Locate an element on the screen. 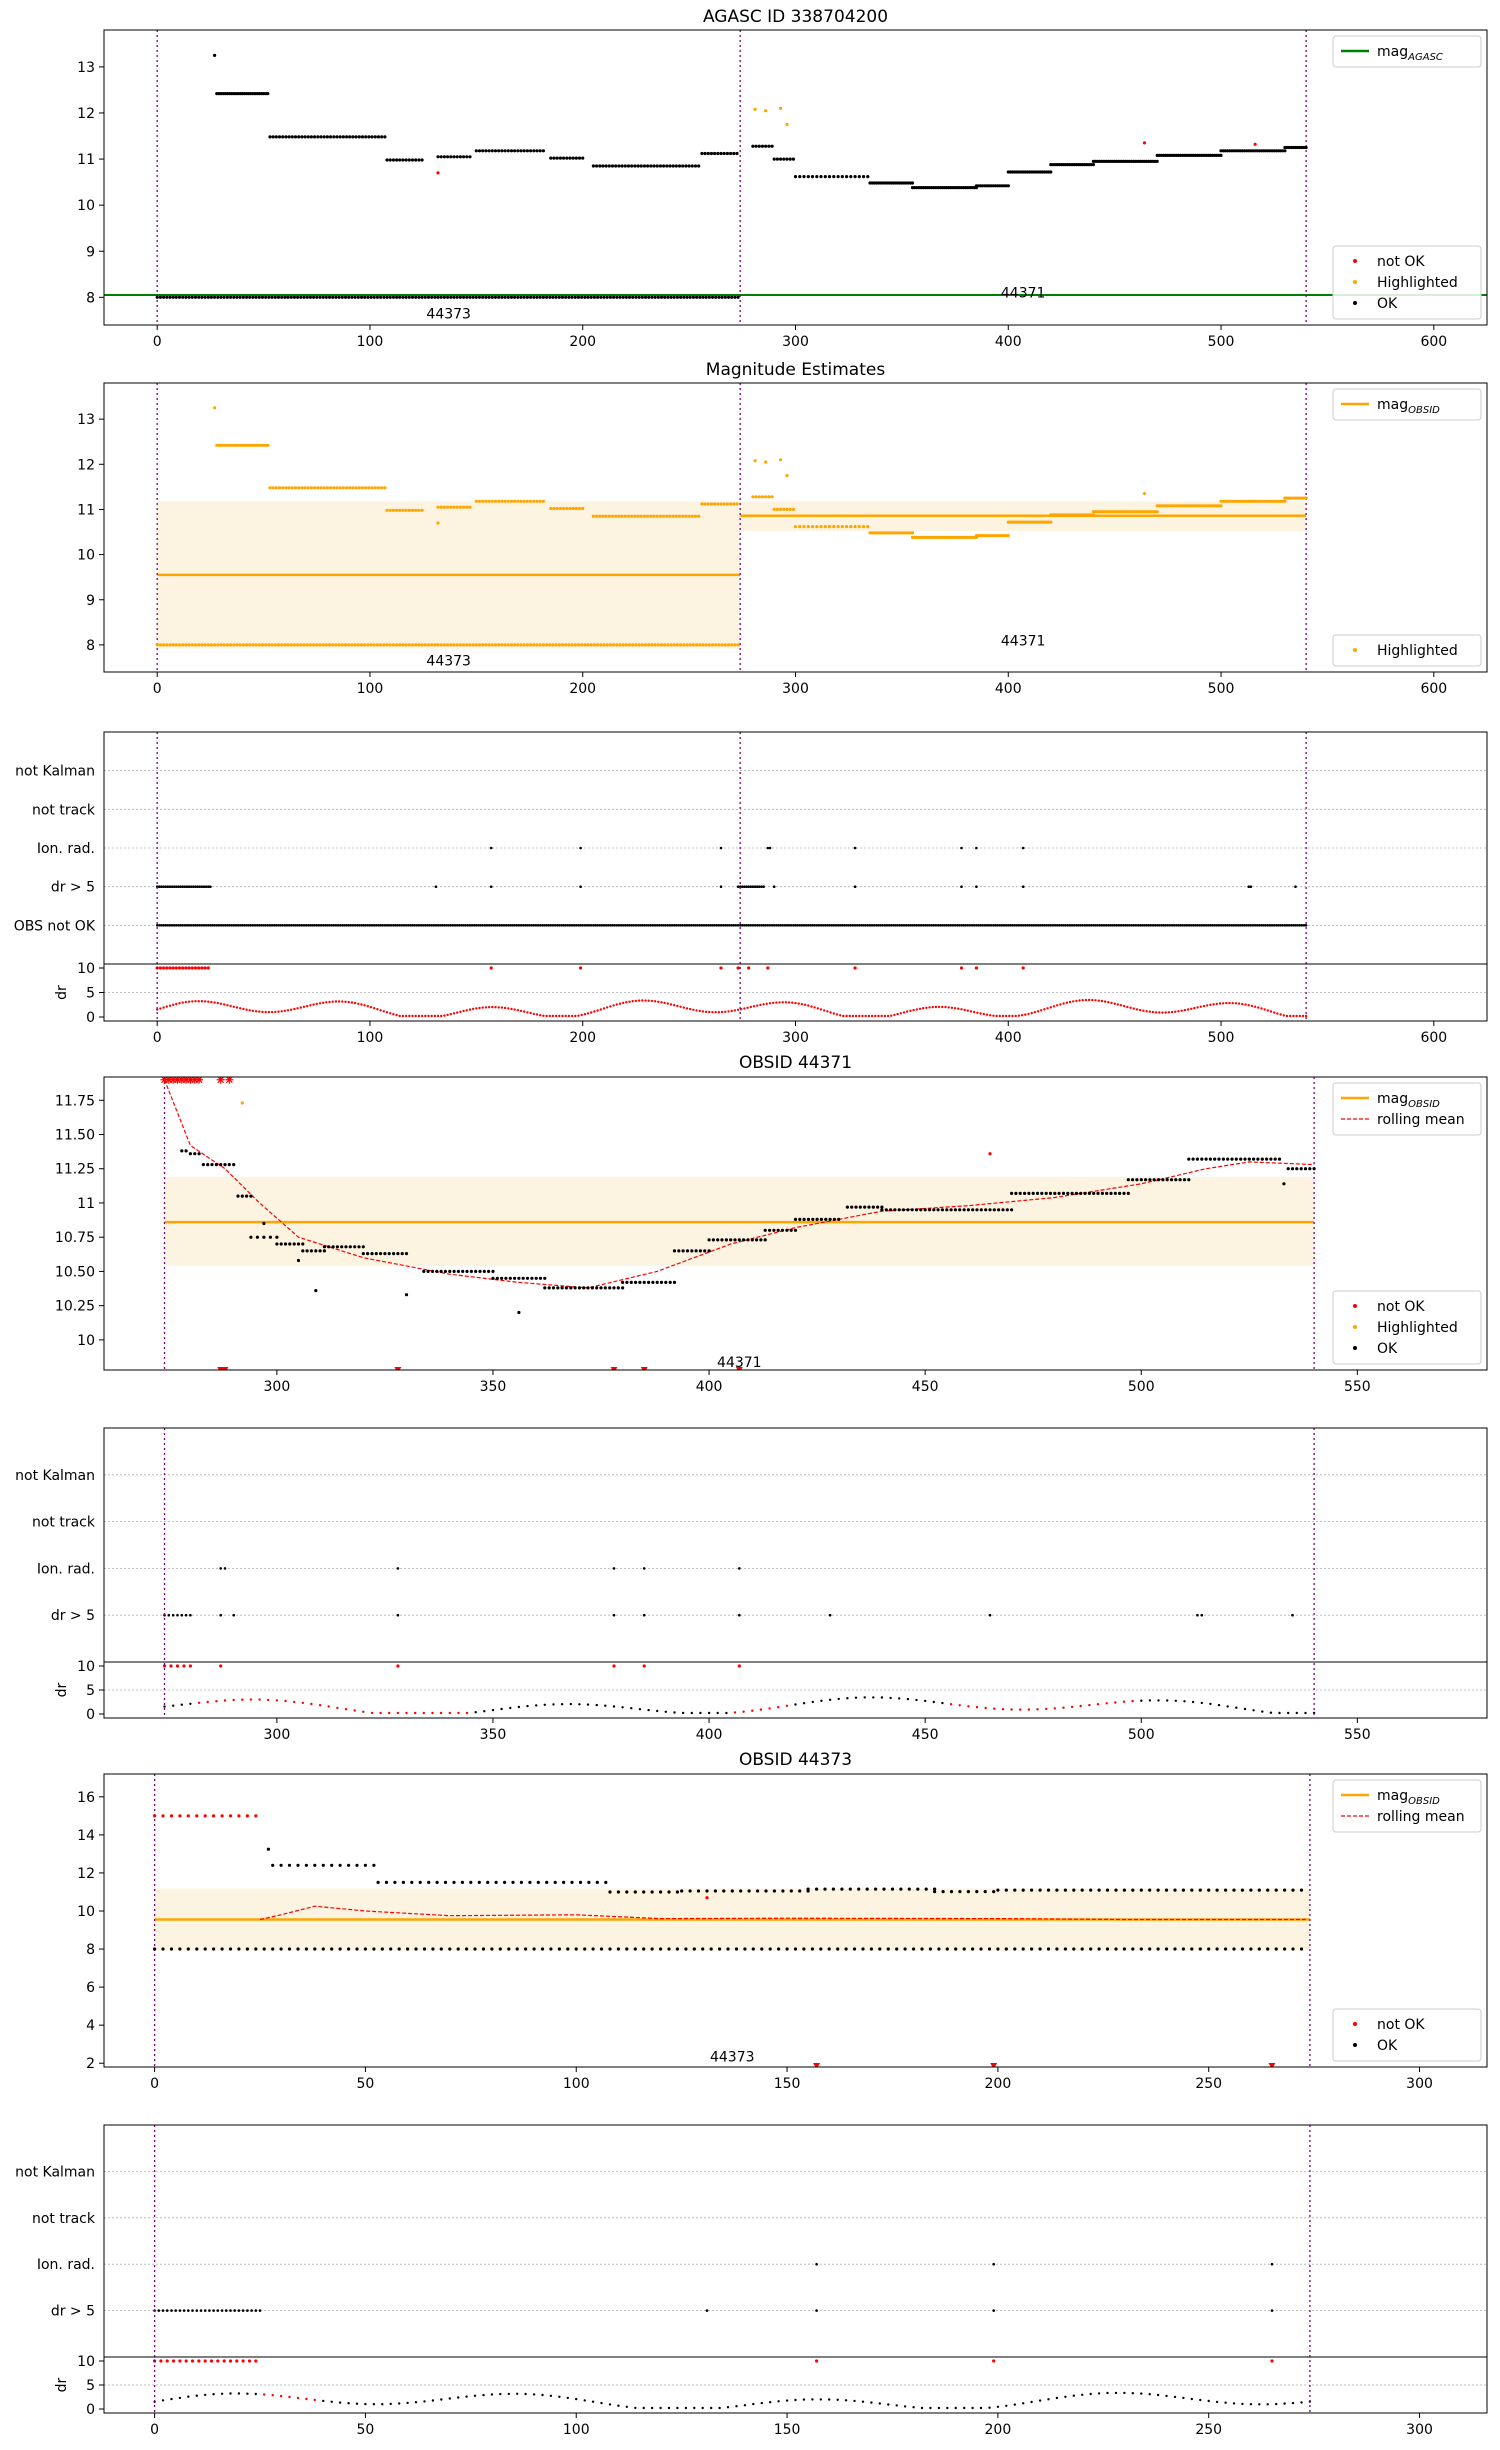 The width and height of the screenshot is (1500, 2450). legend: Highlighted is located at coordinates (1407, 650).